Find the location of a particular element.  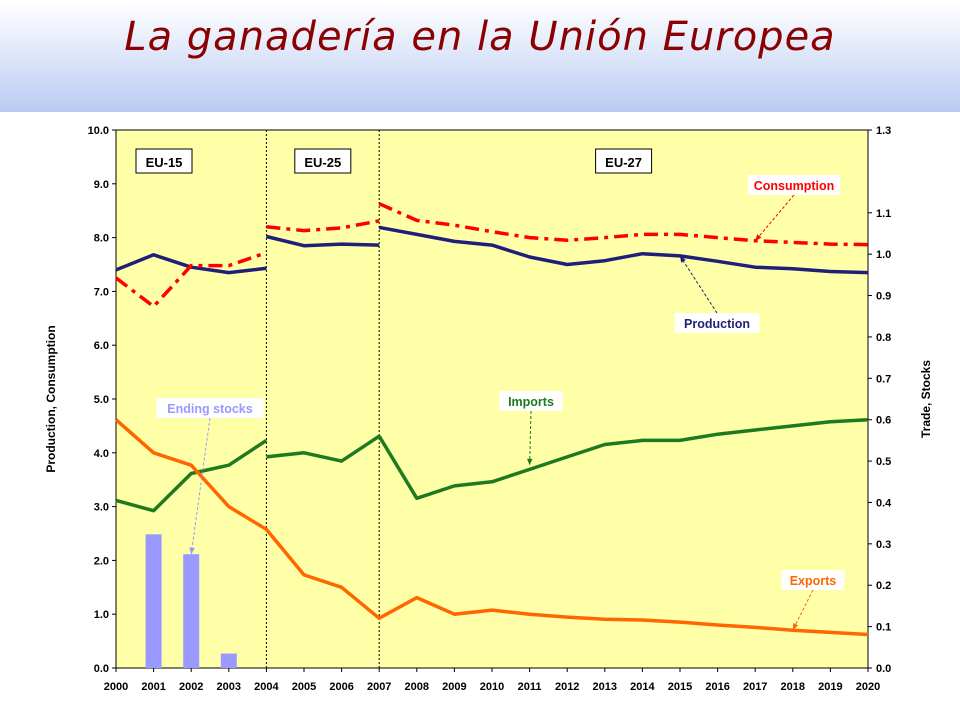

x-tick-label: 2020 is located at coordinates (868, 687).